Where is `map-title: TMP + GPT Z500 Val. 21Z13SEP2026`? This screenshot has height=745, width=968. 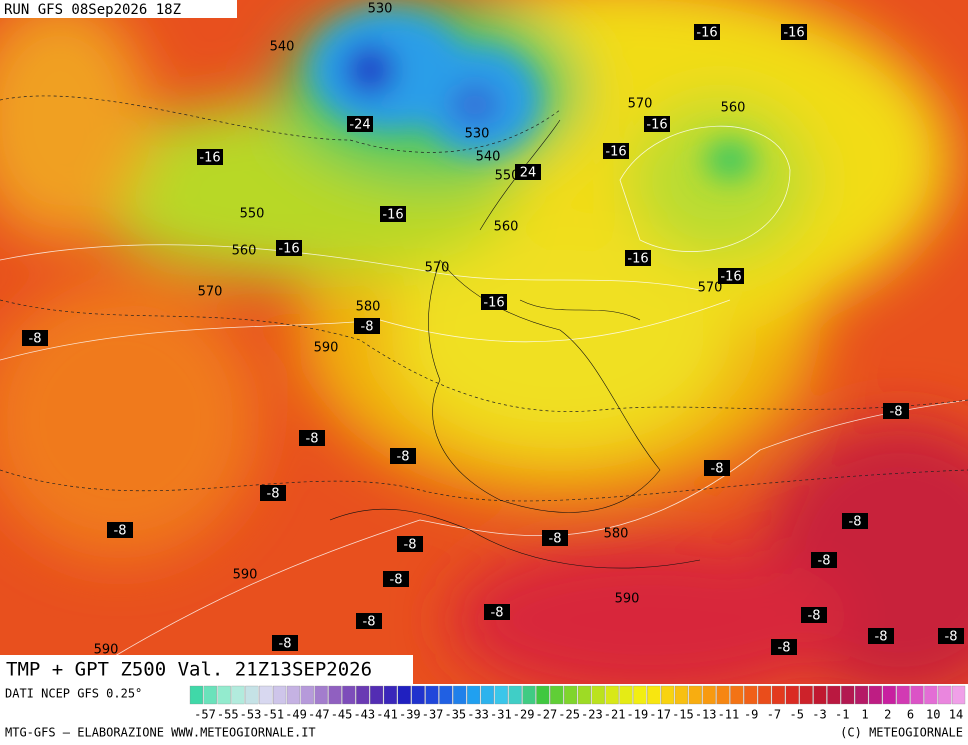
map-title: TMP + GPT Z500 Val. 21Z13SEP2026 is located at coordinates (189, 670).